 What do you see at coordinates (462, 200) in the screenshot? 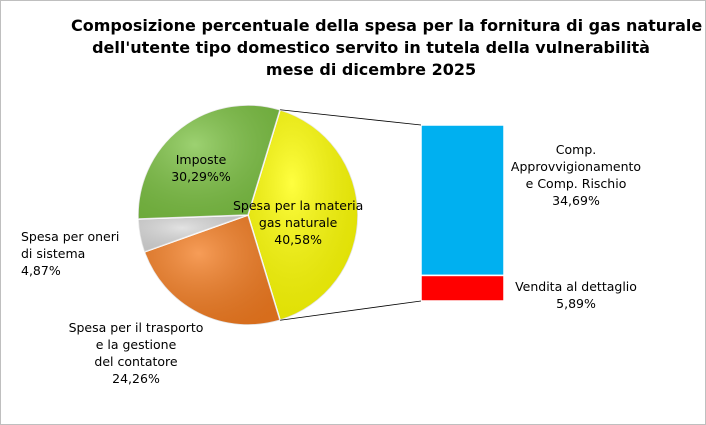
I see `bar-segment-approvvigionamento` at bounding box center [462, 200].